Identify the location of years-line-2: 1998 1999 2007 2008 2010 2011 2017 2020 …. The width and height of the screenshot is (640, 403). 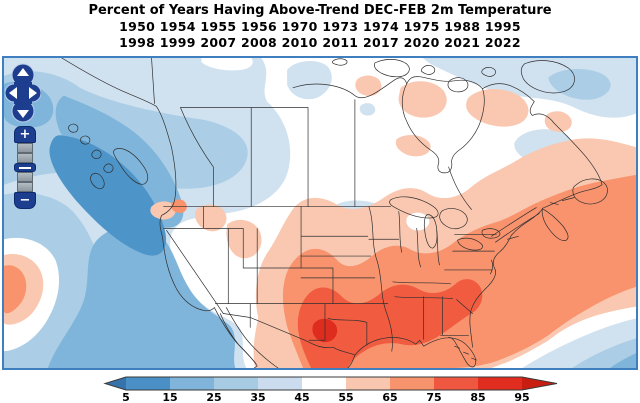
(320, 42).